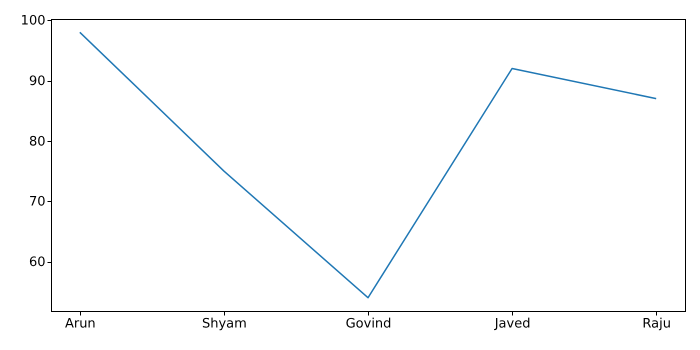 The image size is (700, 350). I want to click on y-tick-label: 90, so click(37, 82).